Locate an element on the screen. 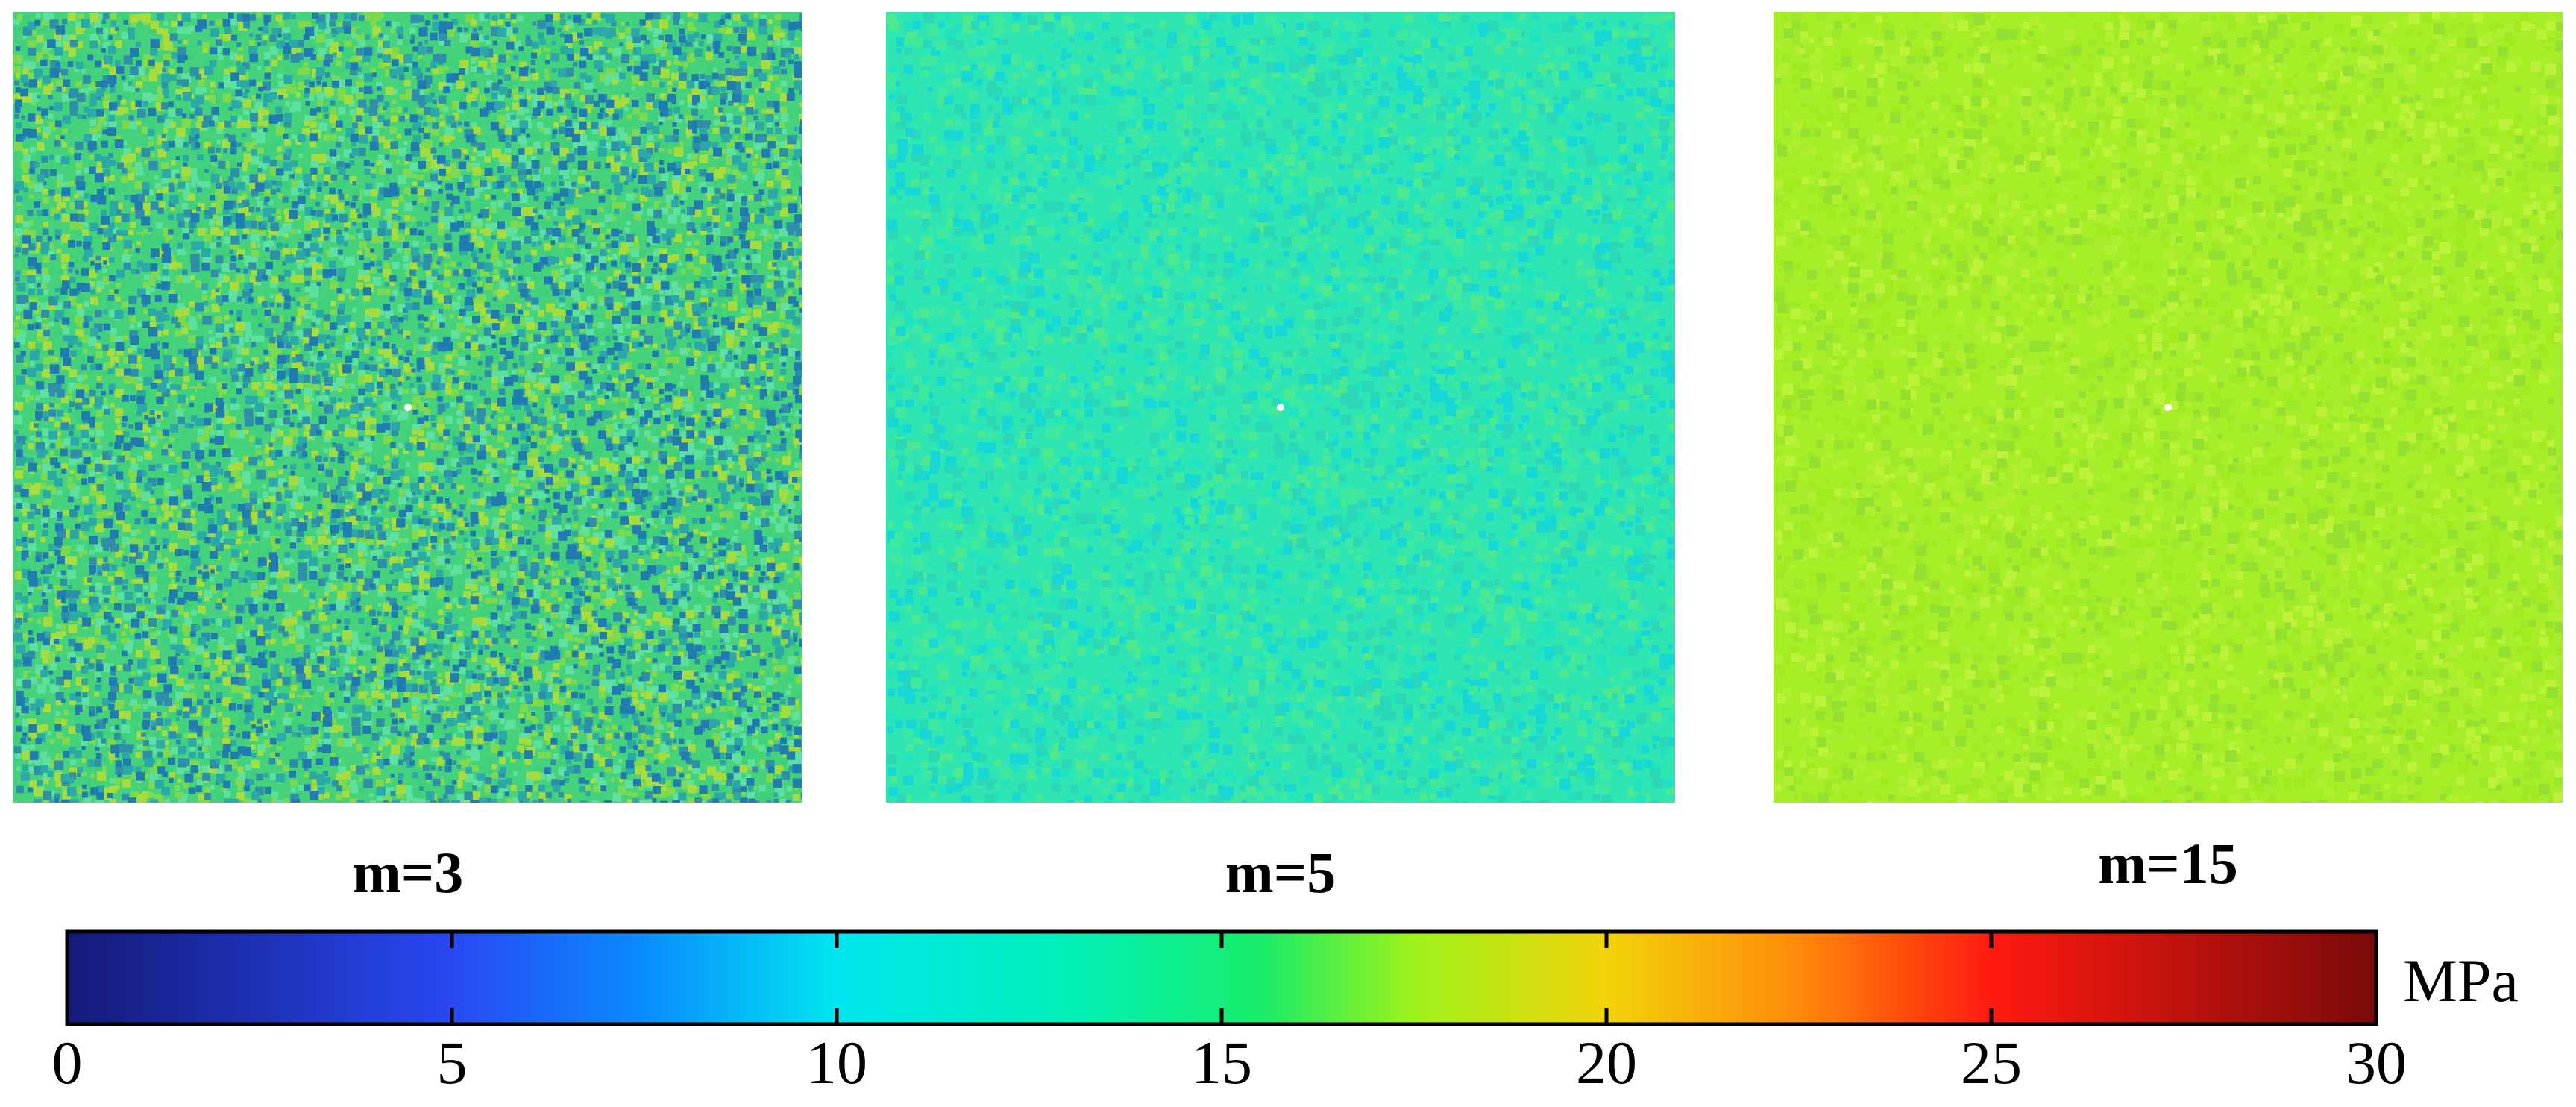 The height and width of the screenshot is (1107, 2576). colorbar-tick-label: 15 is located at coordinates (1222, 1063).